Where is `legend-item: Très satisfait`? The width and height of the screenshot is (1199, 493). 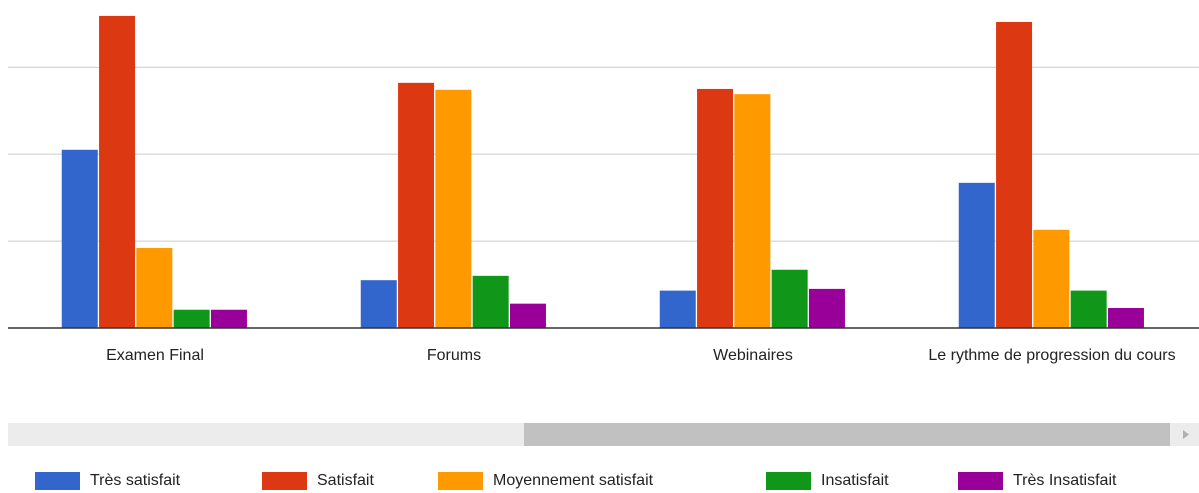 legend-item: Très satisfait is located at coordinates (107, 481).